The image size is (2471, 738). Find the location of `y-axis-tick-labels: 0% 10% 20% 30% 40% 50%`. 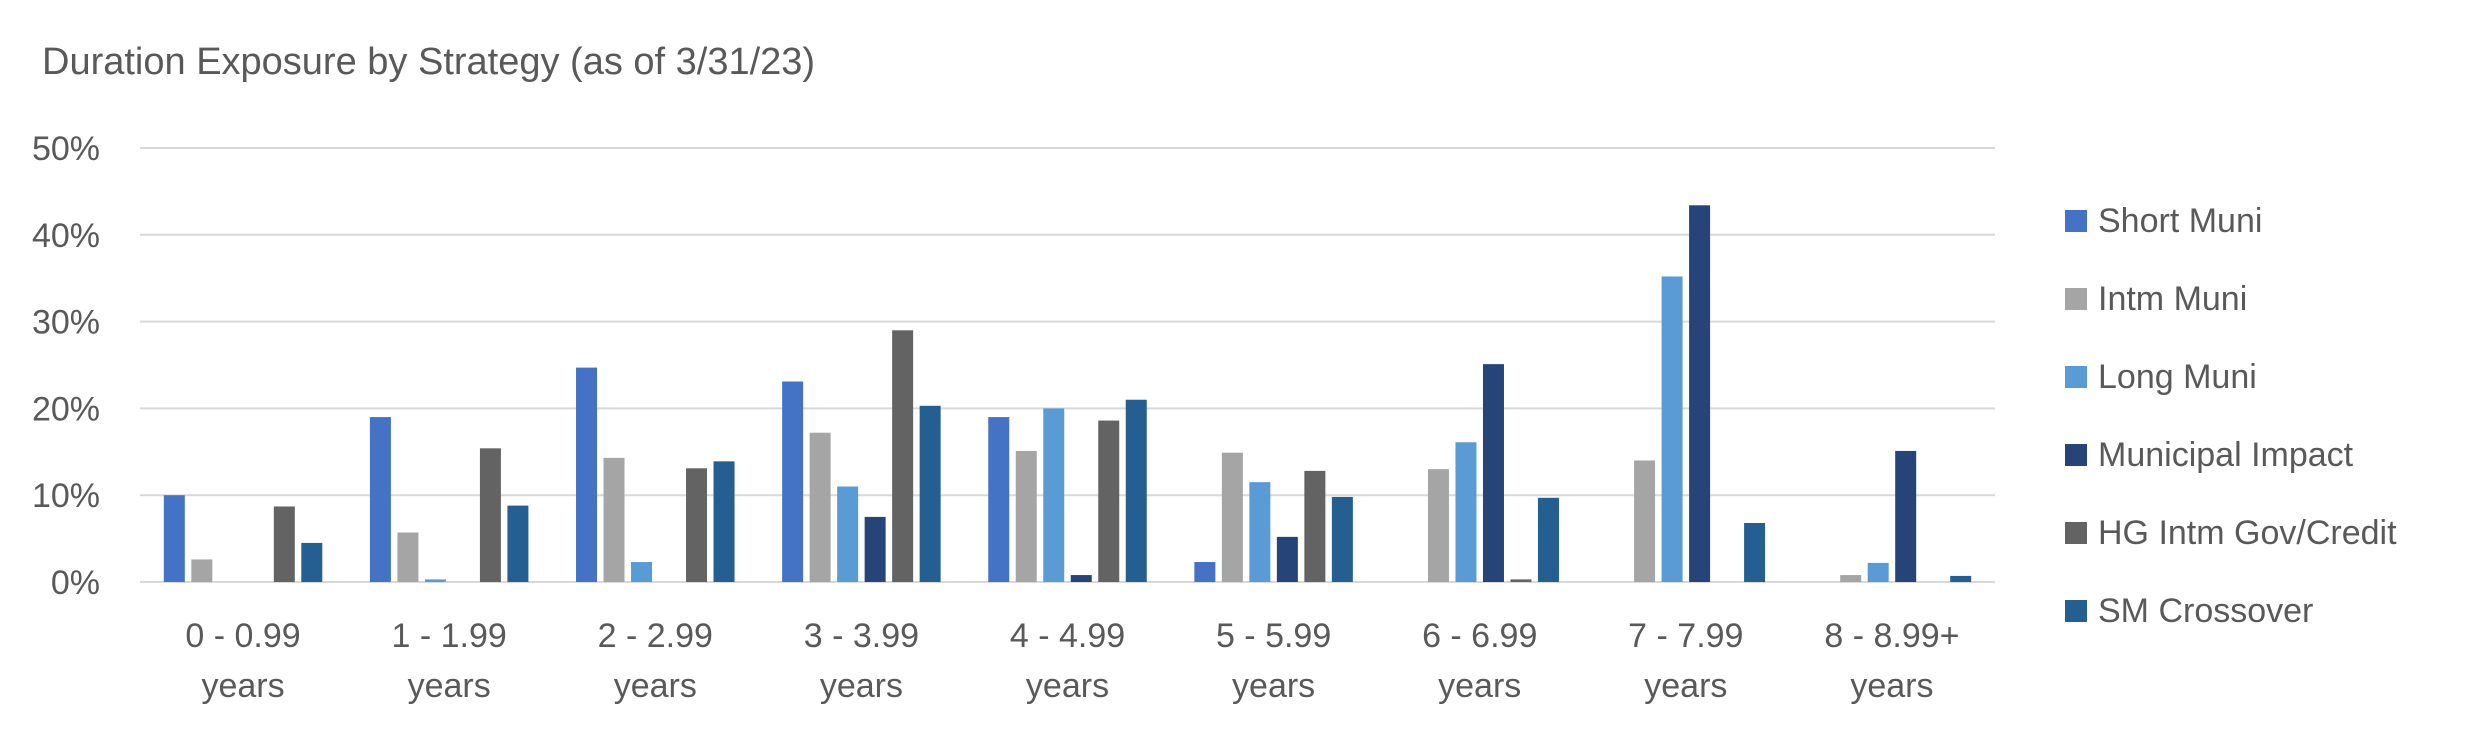

y-axis-tick-labels: 0% 10% 20% 30% 40% 50% is located at coordinates (66, 366).